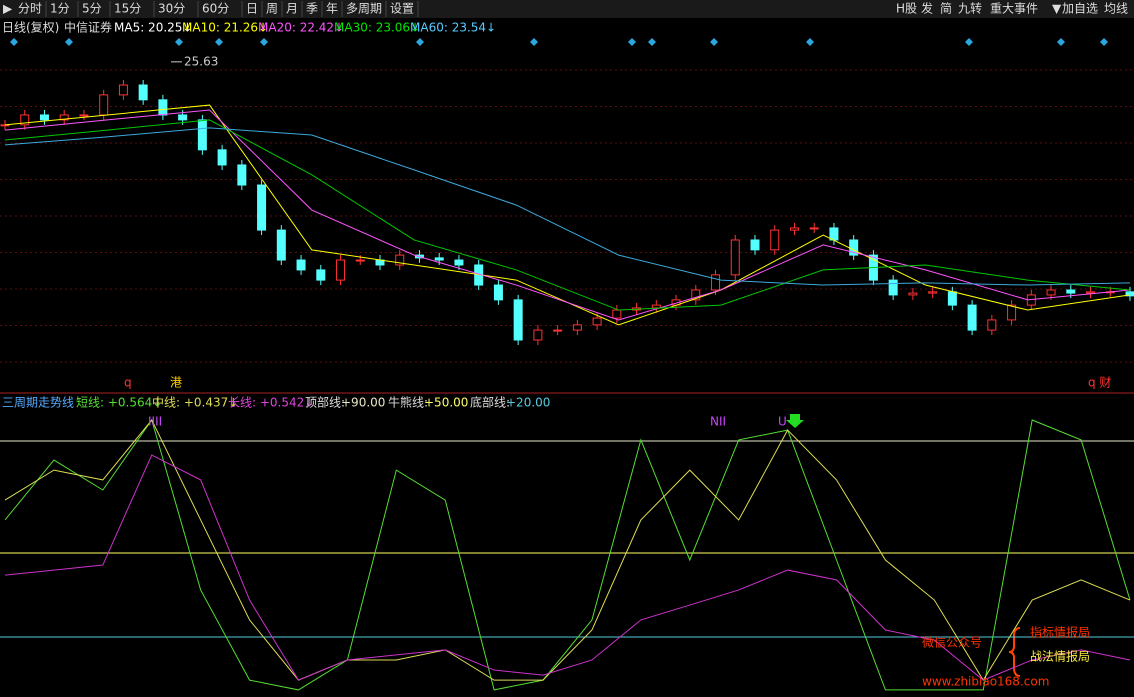  What do you see at coordinates (1060, 632) in the screenshot?
I see `watermark-name: 指标情报局` at bounding box center [1060, 632].